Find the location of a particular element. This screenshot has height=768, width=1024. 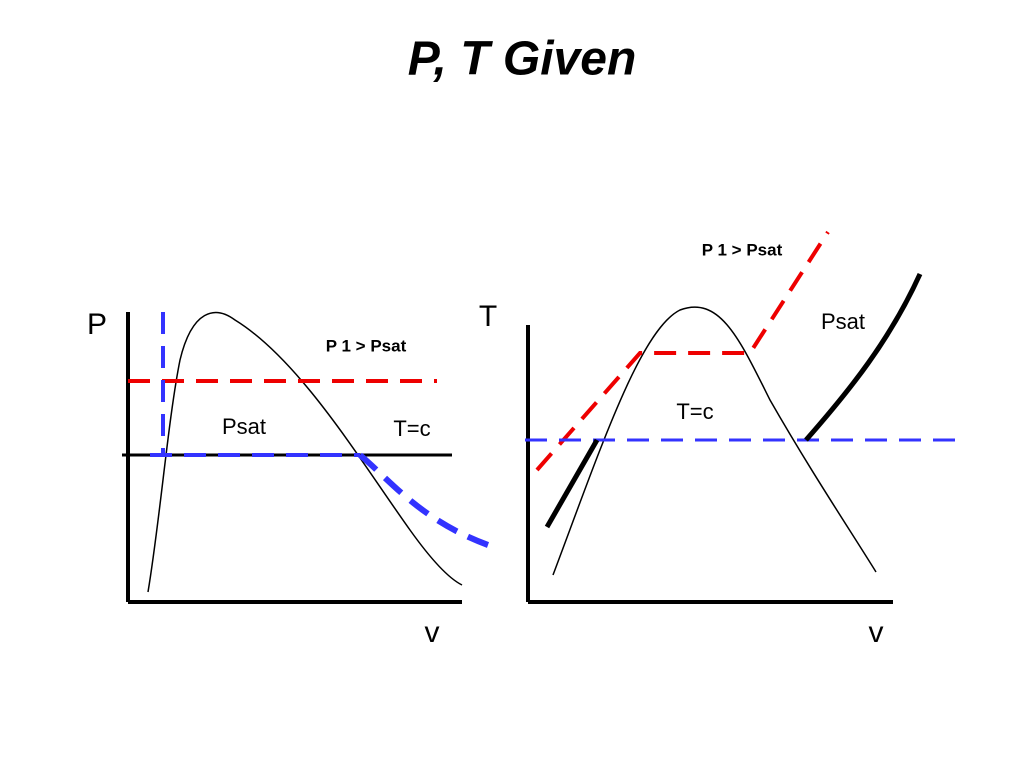

slide-title: P, T Given is located at coordinates (522, 59).